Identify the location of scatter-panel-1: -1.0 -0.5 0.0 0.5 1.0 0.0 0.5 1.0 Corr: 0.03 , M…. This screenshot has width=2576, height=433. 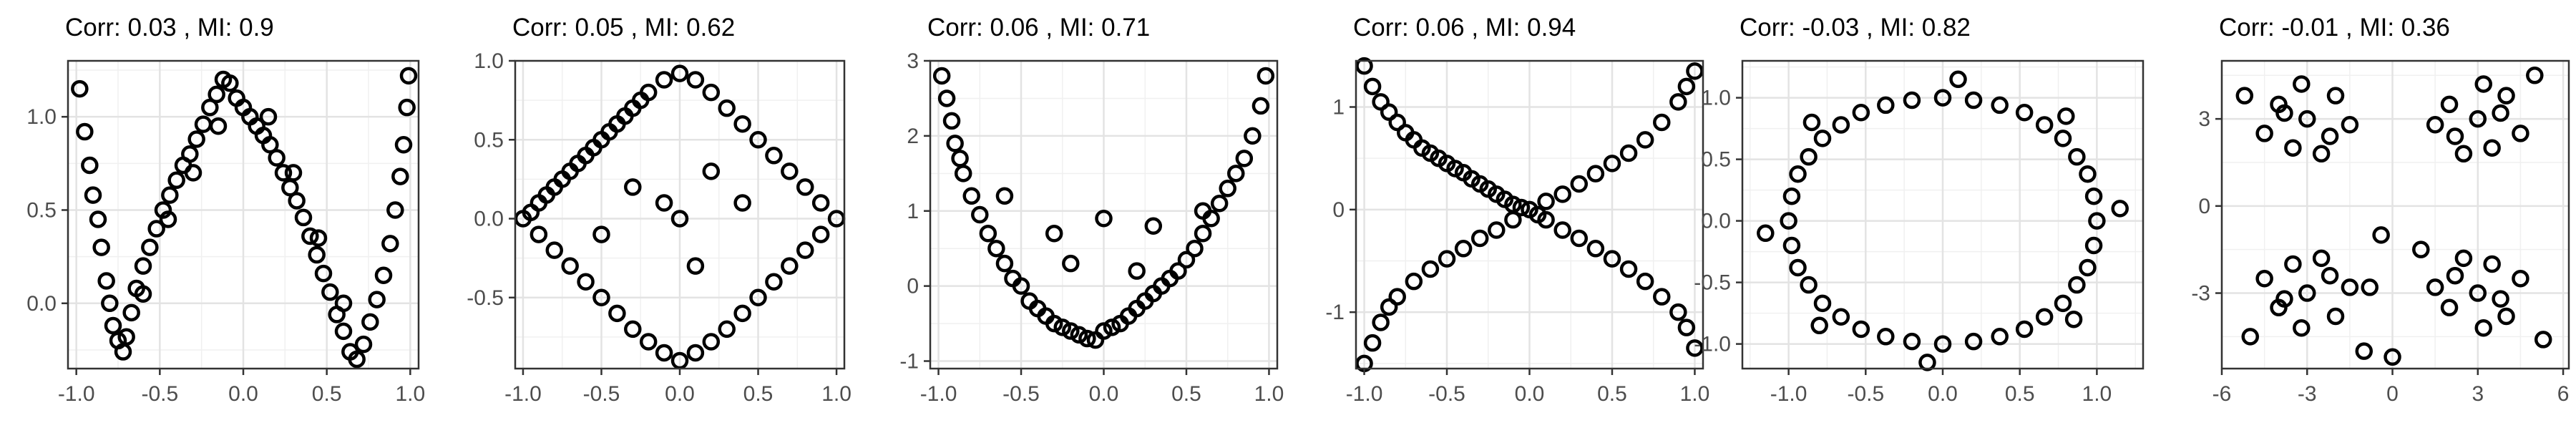
(226, 210).